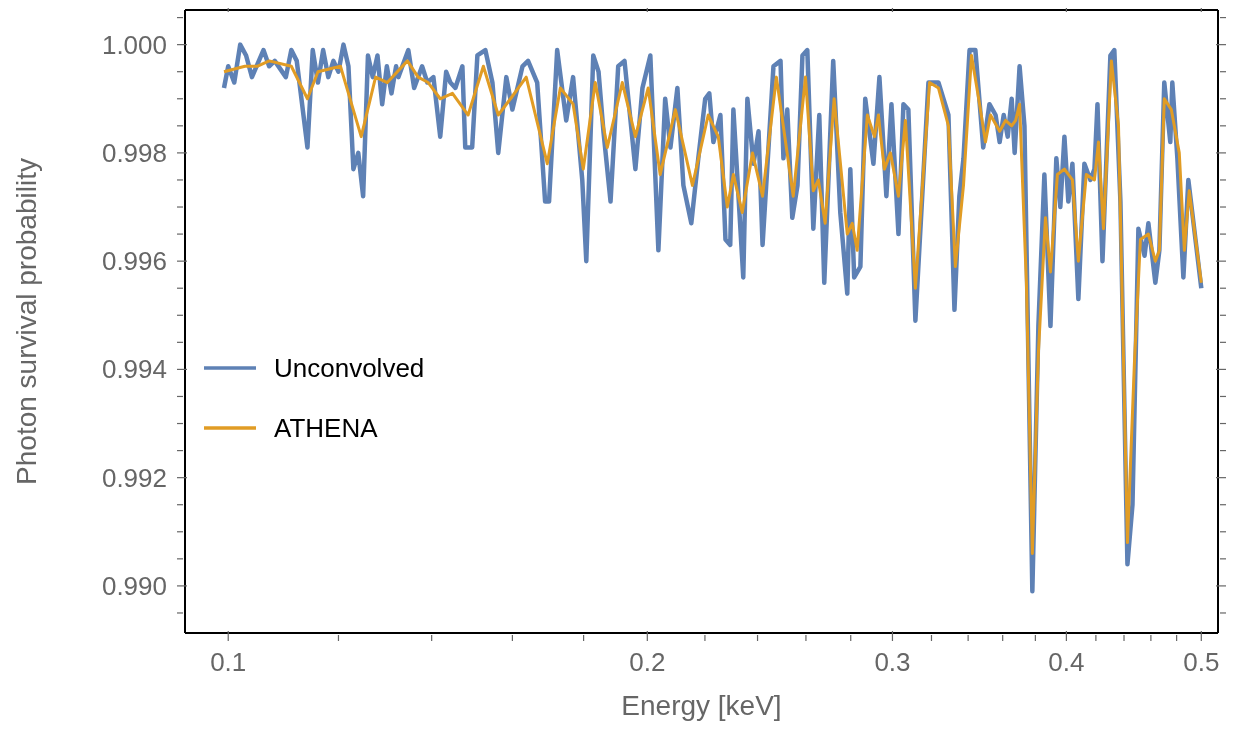  I want to click on x-tick-label: 0.2, so click(647, 662).